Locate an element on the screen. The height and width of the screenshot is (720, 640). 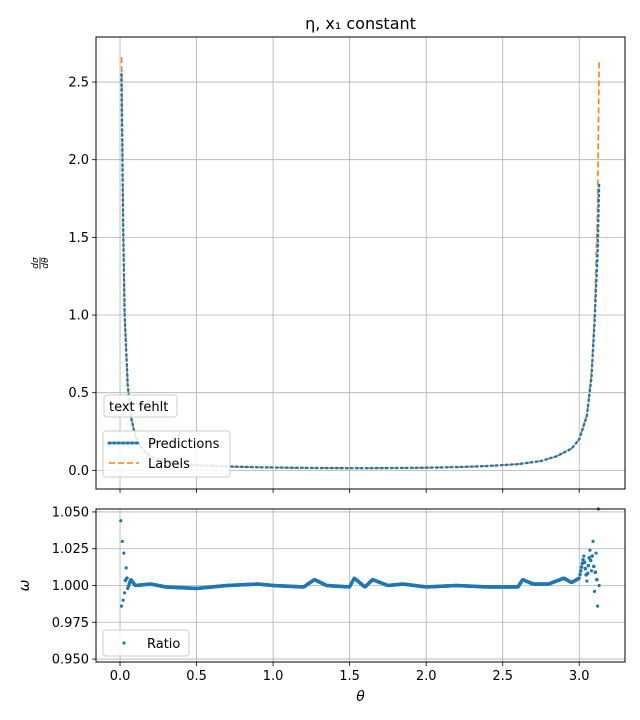
y-tick-label: 2.5 is located at coordinates (78, 83).